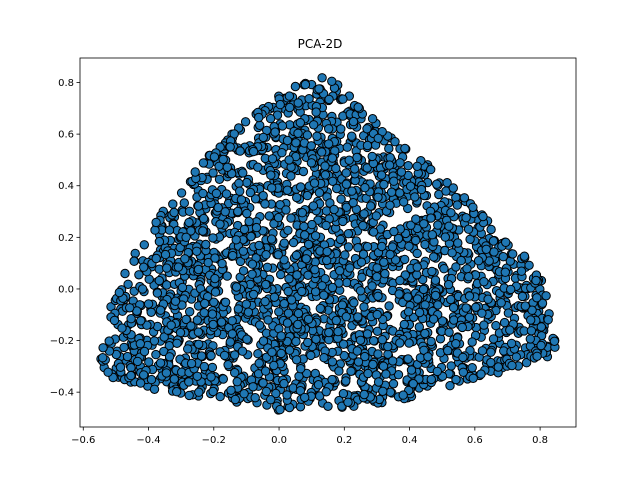 The width and height of the screenshot is (640, 480). Describe the element at coordinates (65, 238) in the screenshot. I see `y-axis: −0.4 −0.2 0.0 0.2 0.4 0.6 0.8` at that location.